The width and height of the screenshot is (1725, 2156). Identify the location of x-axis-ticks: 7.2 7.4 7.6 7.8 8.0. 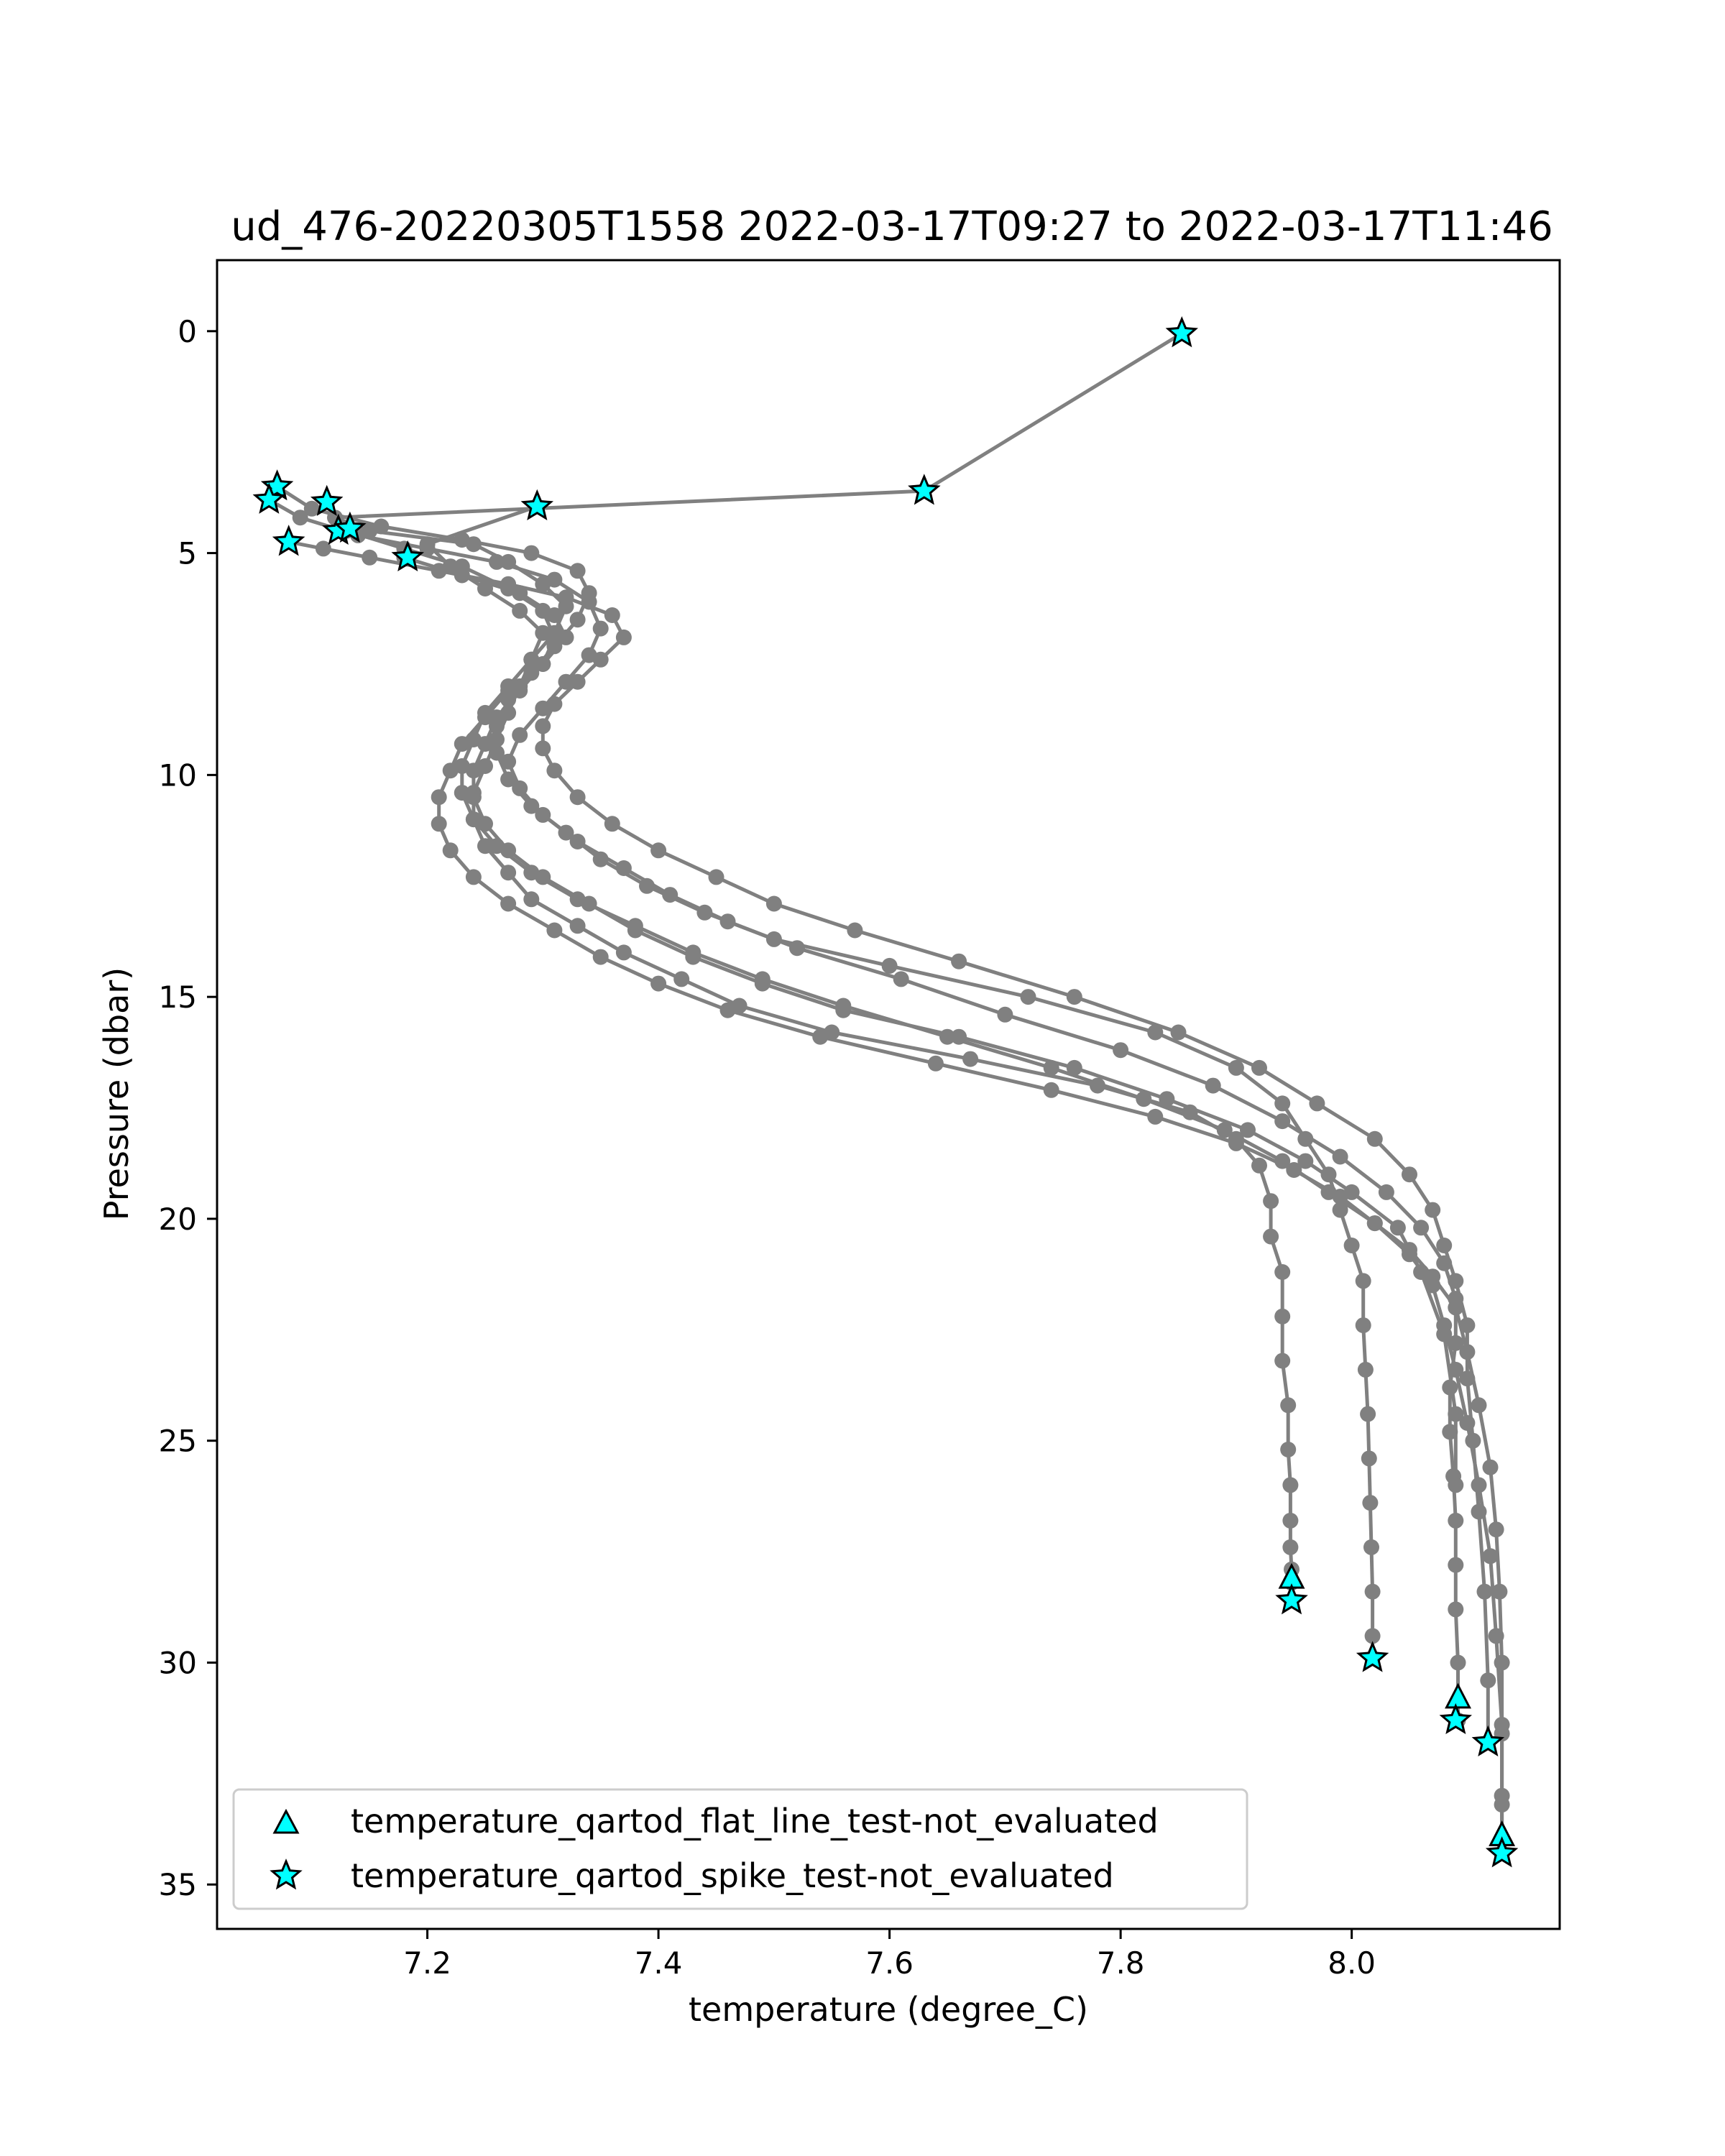
(889, 1955).